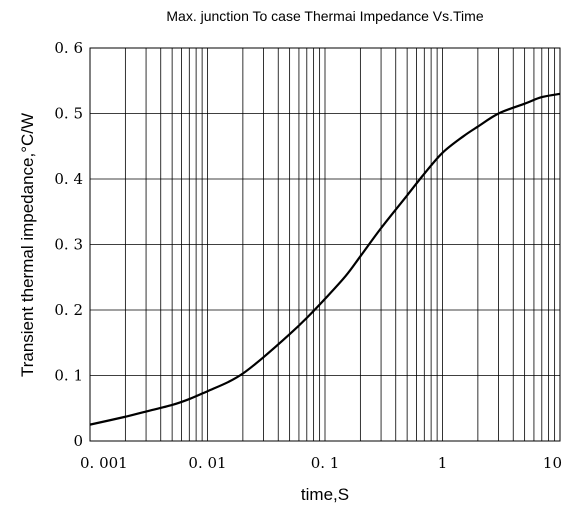  I want to click on y-tick-label: 0. 4, so click(68, 179).